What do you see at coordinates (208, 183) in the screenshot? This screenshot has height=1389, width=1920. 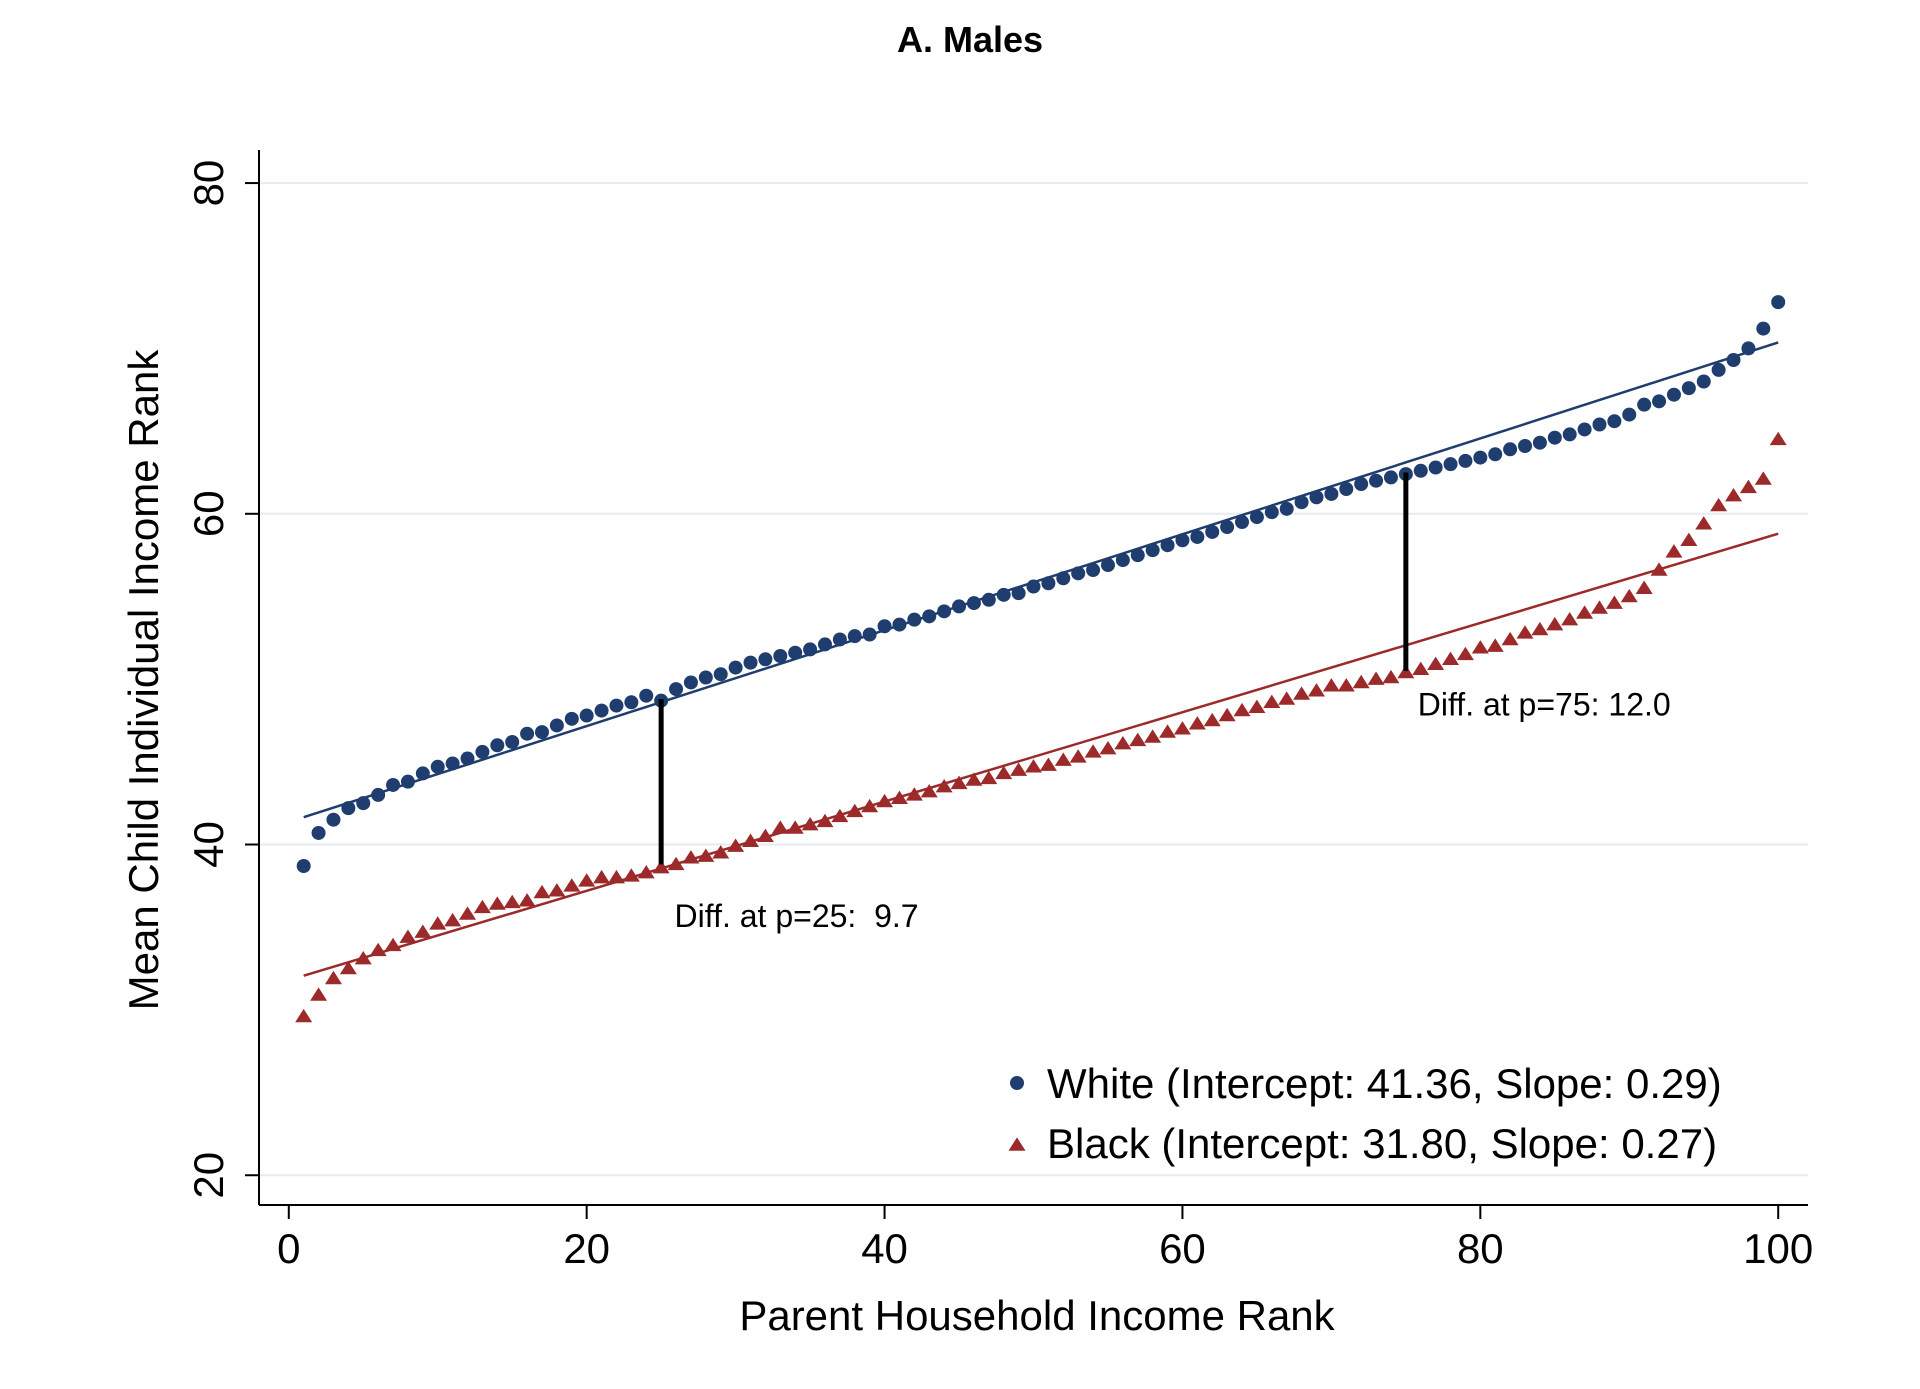 I see `y-tick-label: 80` at bounding box center [208, 183].